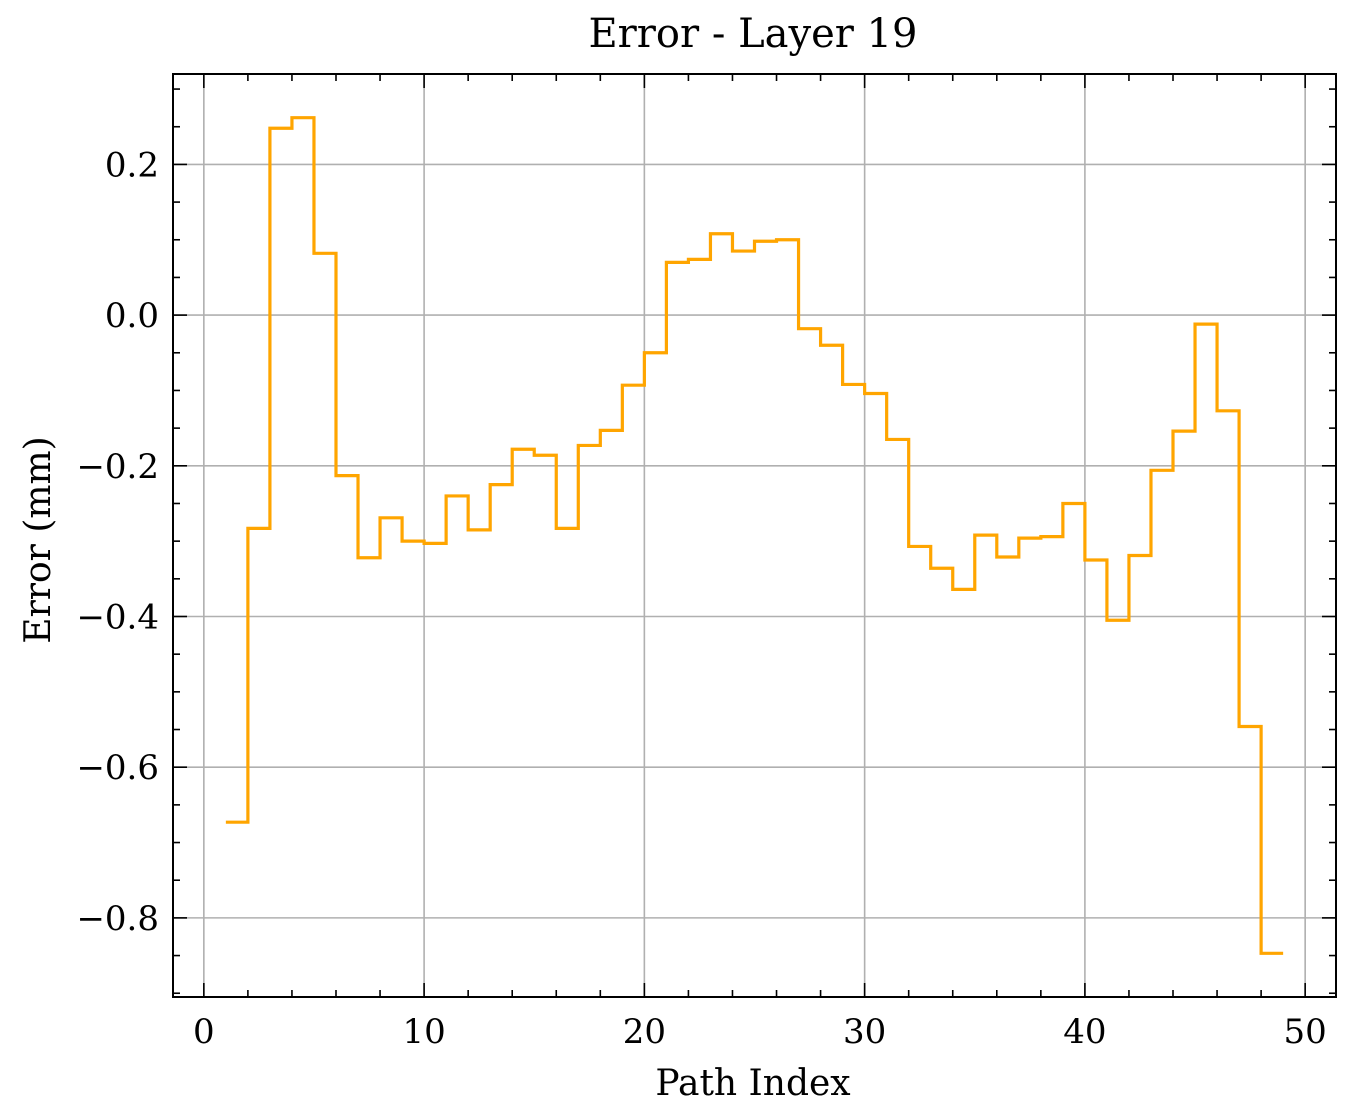 Image resolution: width=1350 pixels, height=1118 pixels. What do you see at coordinates (752, 34) in the screenshot?
I see `chart-title: Error - Layer 19` at bounding box center [752, 34].